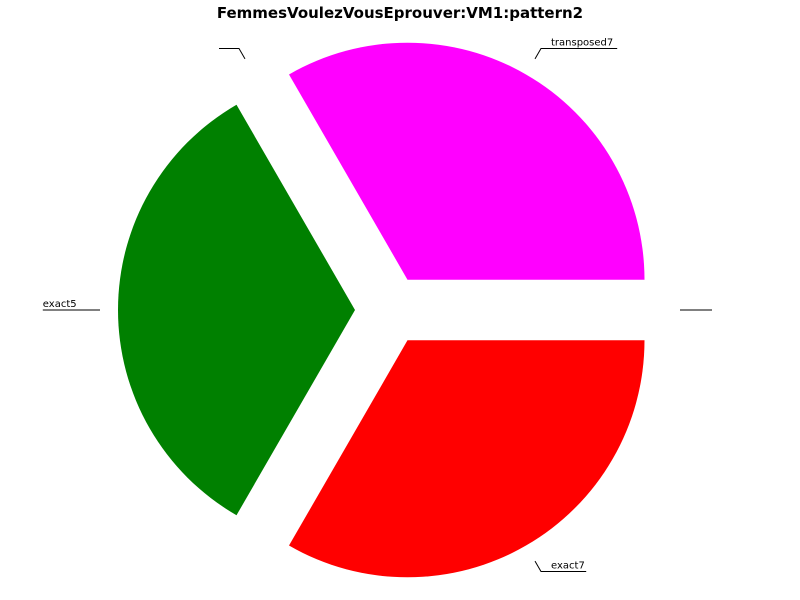 This screenshot has width=800, height=600. What do you see at coordinates (60, 304) in the screenshot?
I see `slice-label-exact5: exact5` at bounding box center [60, 304].